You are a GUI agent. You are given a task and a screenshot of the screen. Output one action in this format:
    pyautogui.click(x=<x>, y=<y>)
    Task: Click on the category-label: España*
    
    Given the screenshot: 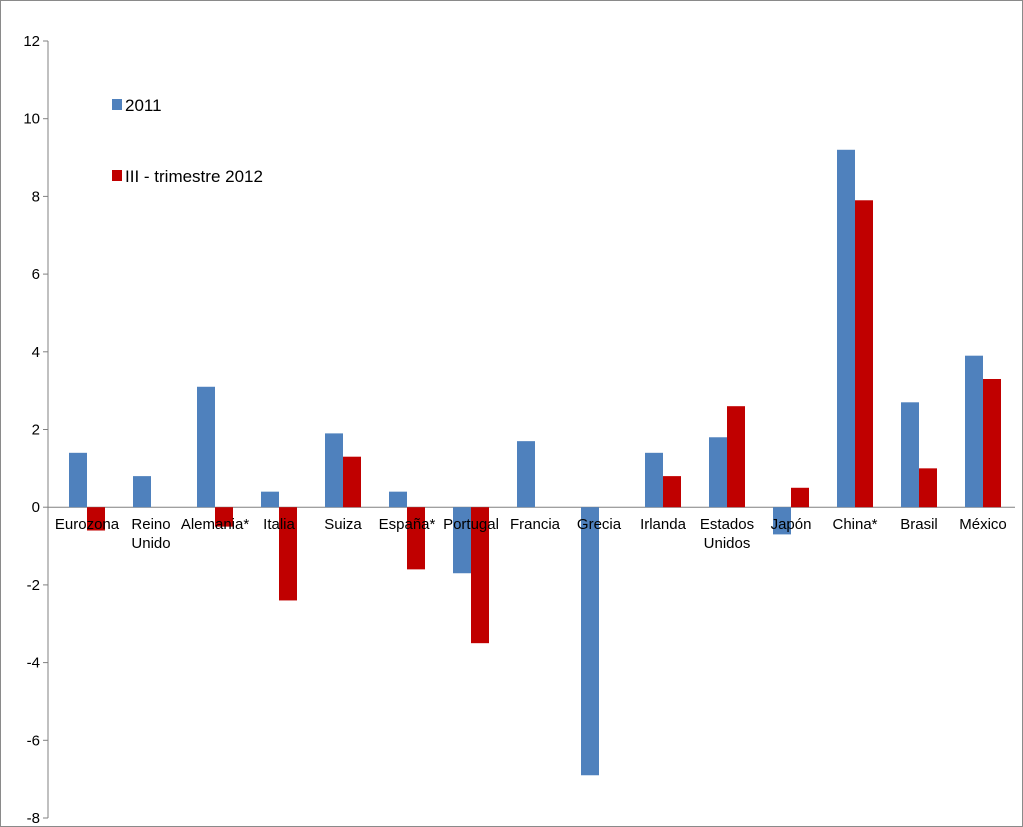 What is the action you would take?
    pyautogui.click(x=407, y=524)
    